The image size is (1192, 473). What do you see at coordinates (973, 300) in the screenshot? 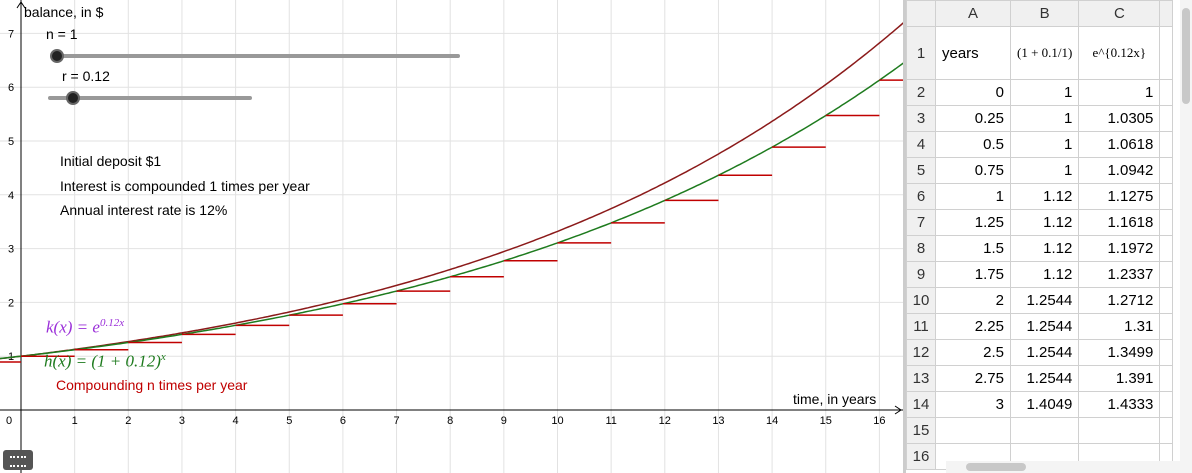
I see `cell-a: 2` at bounding box center [973, 300].